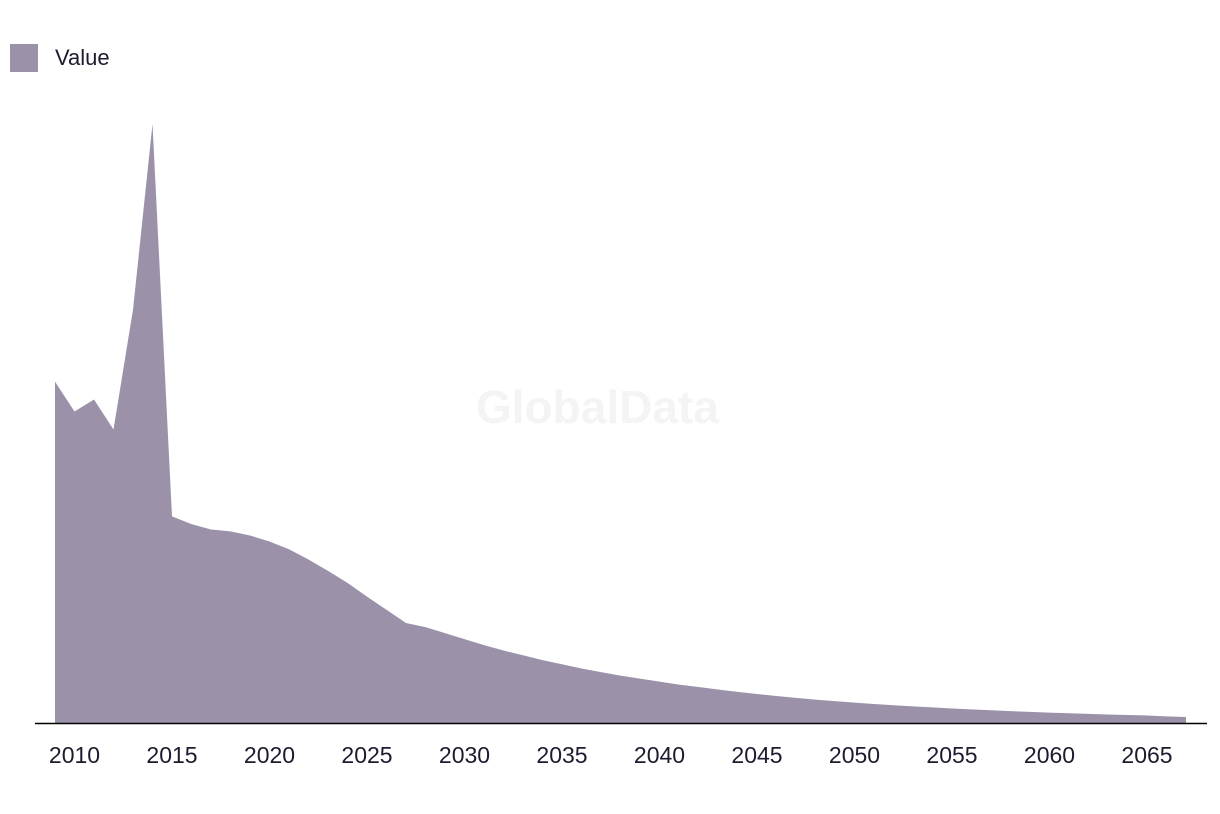 This screenshot has width=1220, height=814. I want to click on legend-swatch, so click(24, 58).